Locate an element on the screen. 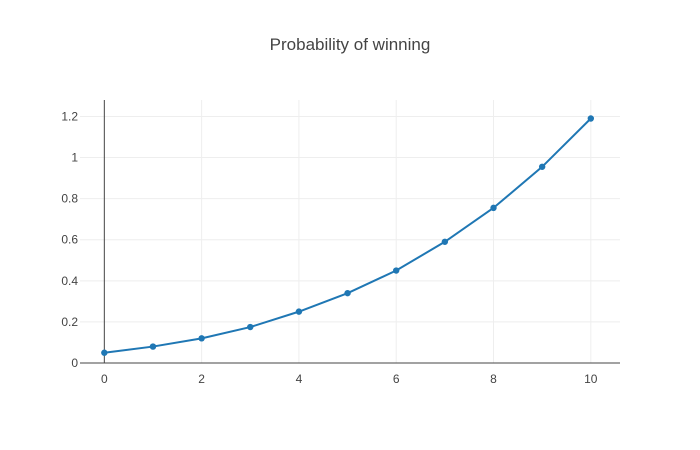 This screenshot has height=450, width=700. x-tick-label: 0 is located at coordinates (104, 379).